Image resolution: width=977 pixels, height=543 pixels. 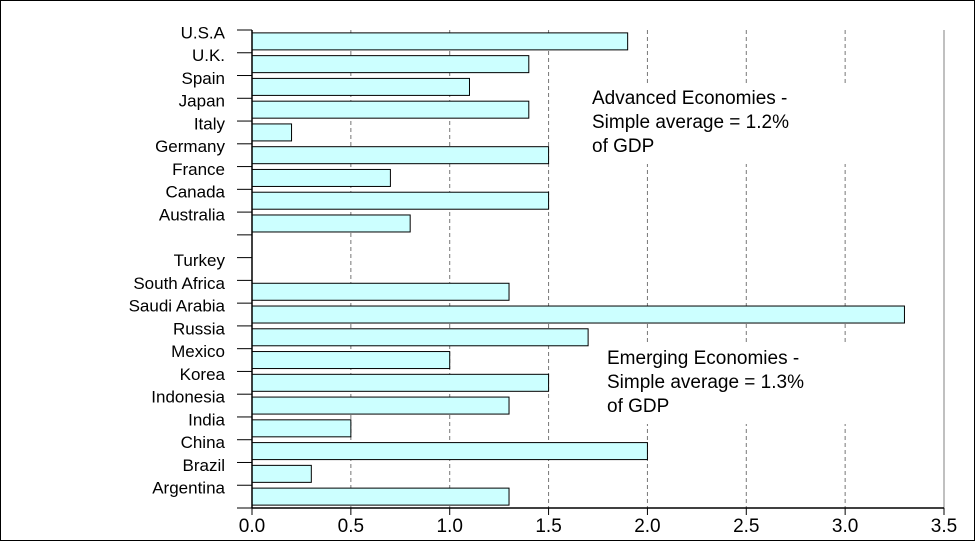 I want to click on x-tick-label: 1.5, so click(x=548, y=526).